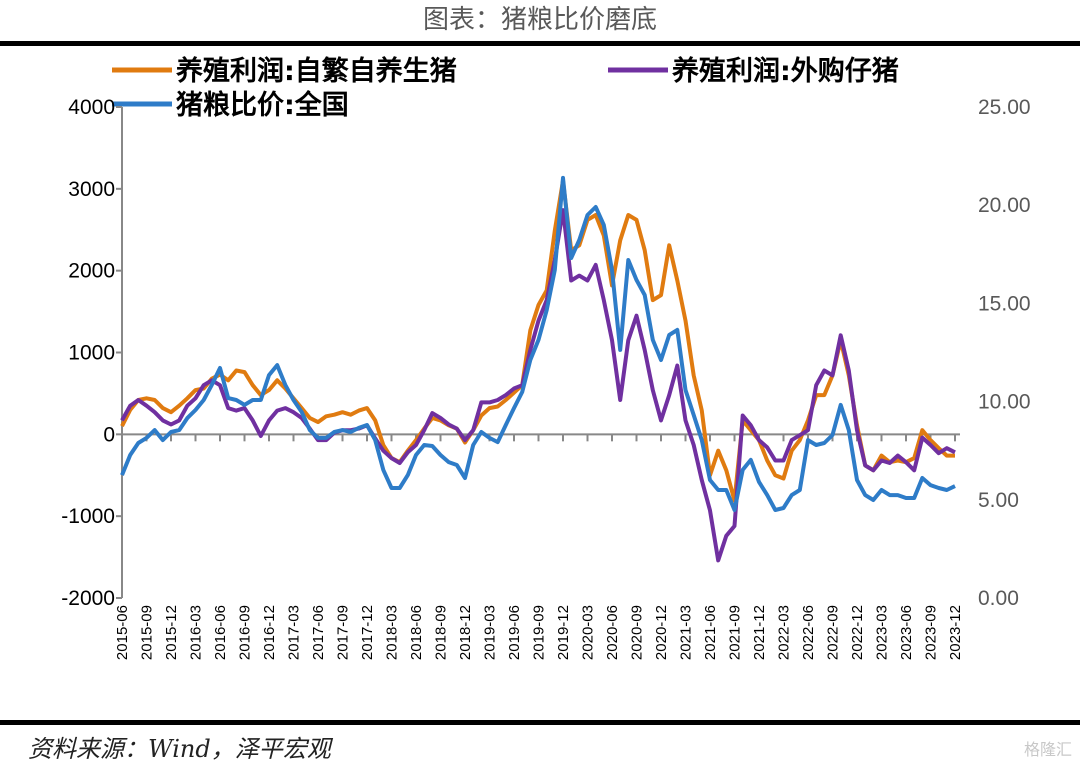  Describe the element at coordinates (196, 632) in the screenshot. I see `x-tick-label: 2016-03` at that location.